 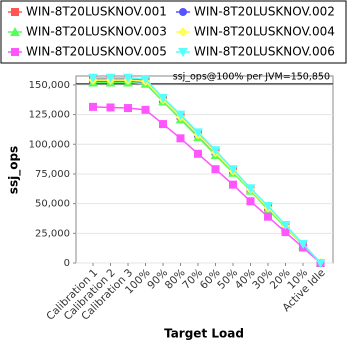 I want to click on legend-label: WIN-8T20LUSKNOV.003, so click(x=96, y=32).